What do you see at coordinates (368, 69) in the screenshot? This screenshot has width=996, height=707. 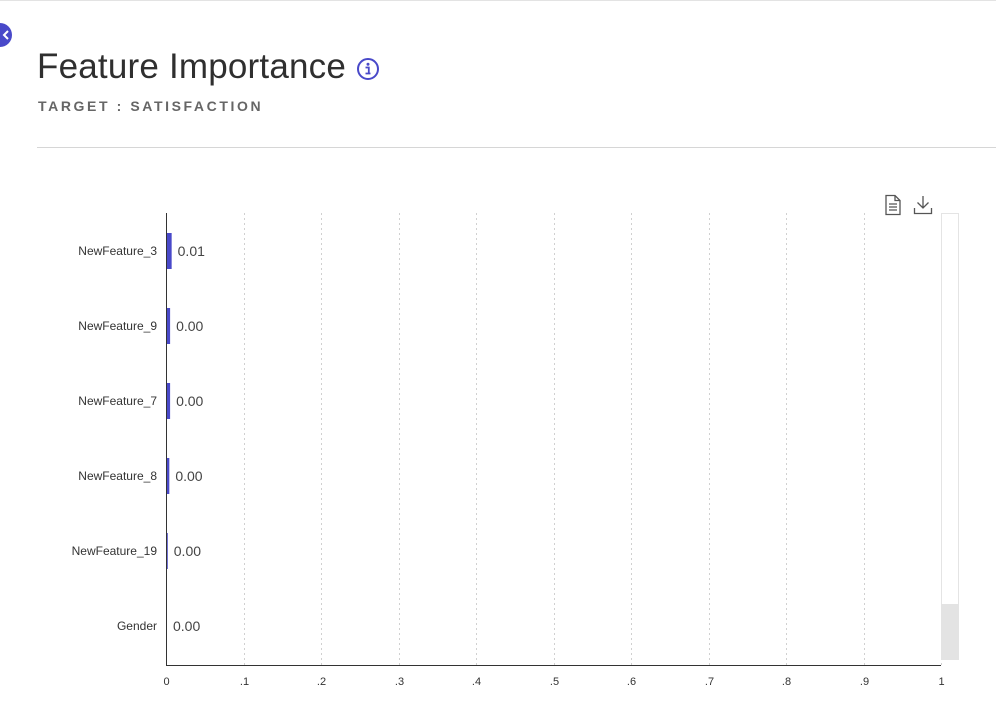 I see `info-icon` at bounding box center [368, 69].